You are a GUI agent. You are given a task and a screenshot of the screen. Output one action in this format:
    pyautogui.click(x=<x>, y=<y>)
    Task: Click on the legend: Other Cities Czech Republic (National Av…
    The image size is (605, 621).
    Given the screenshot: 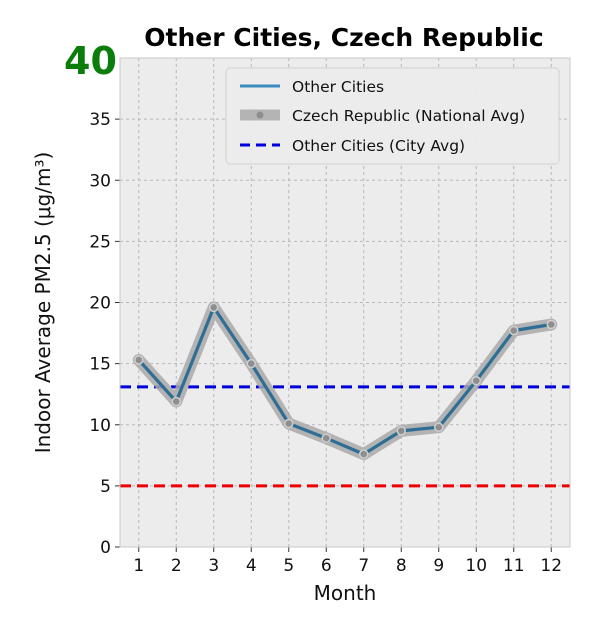 What is the action you would take?
    pyautogui.click(x=392, y=116)
    